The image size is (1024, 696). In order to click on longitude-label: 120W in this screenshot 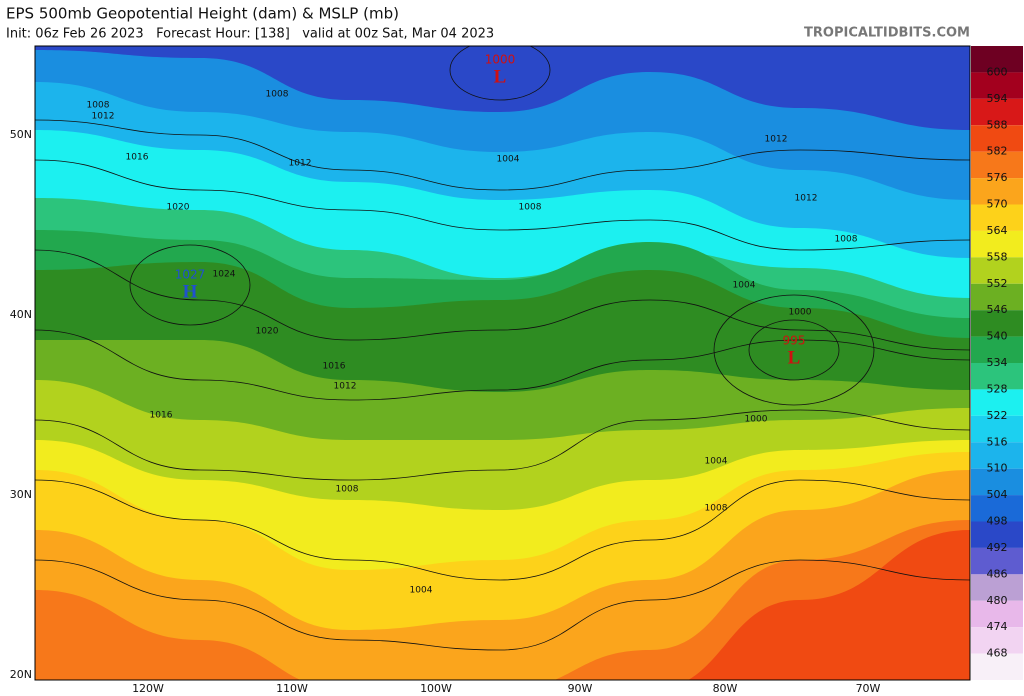, I will do `click(148, 688)`.